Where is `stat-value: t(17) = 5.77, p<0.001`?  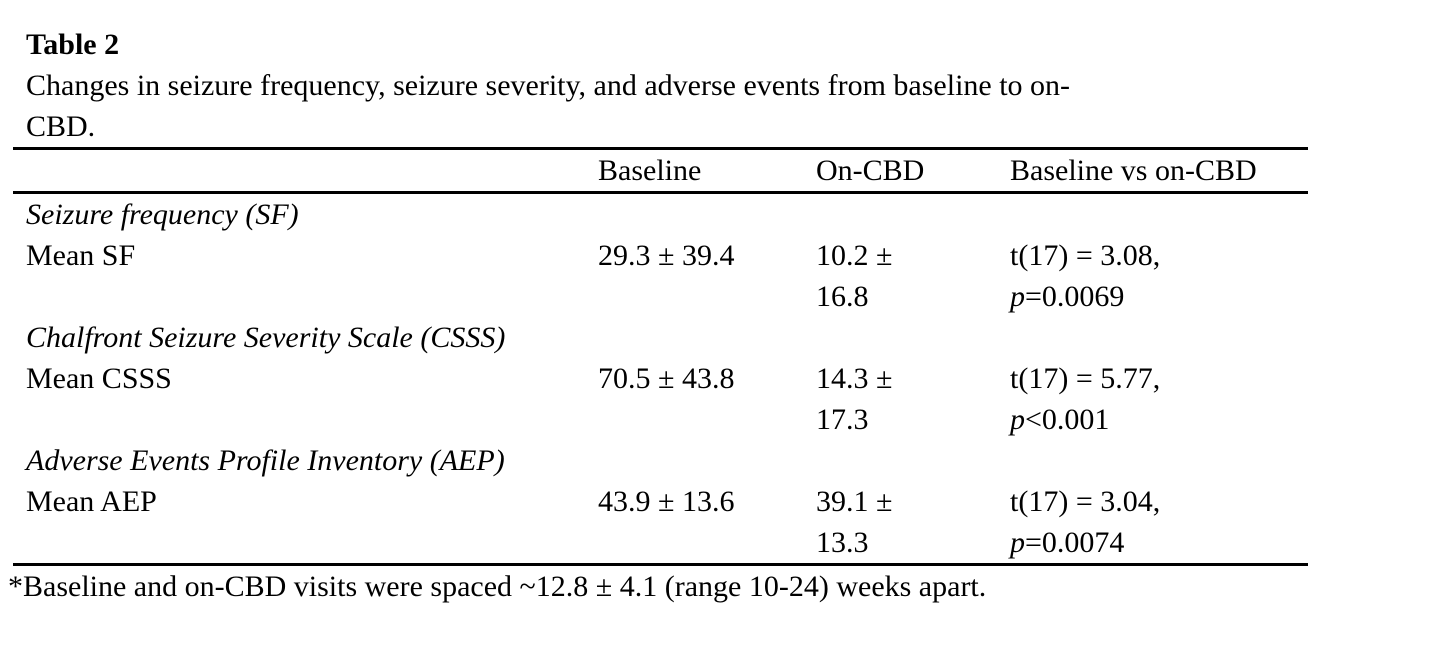 stat-value: t(17) = 5.77, p<0.001 is located at coordinates (1152, 399).